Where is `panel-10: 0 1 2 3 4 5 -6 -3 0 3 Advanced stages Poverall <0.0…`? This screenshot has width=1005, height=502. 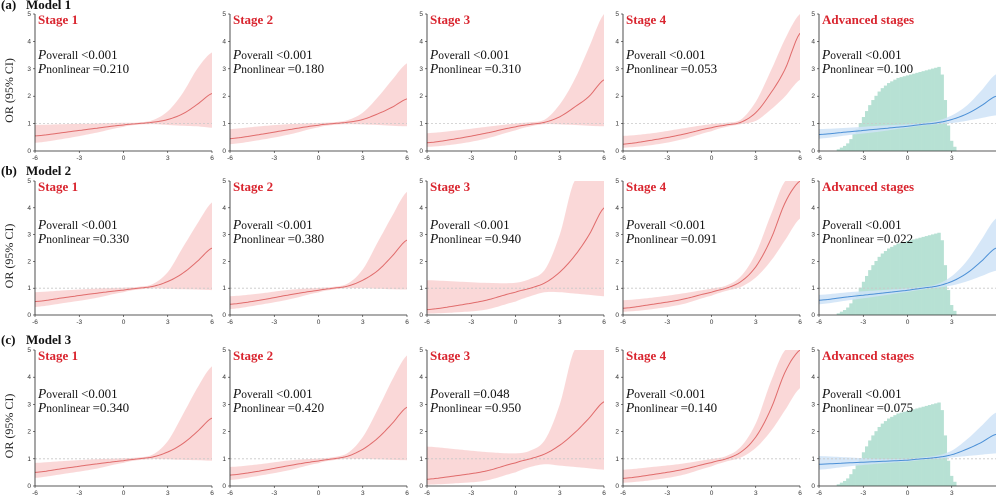
panel-10: 0 1 2 3 4 5 -6 -3 0 3 Advanced stages Poverall <0.0… is located at coordinates (903, 252).